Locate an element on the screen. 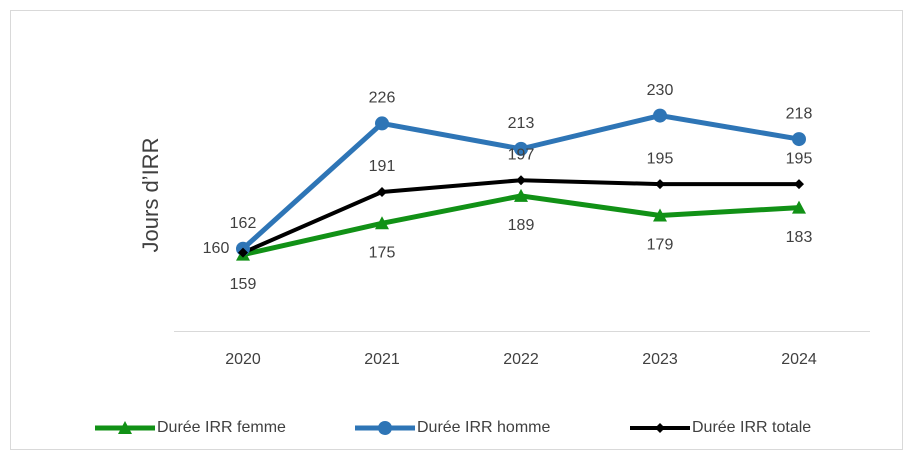 The width and height of the screenshot is (911, 458). data-label: 179 is located at coordinates (660, 245).